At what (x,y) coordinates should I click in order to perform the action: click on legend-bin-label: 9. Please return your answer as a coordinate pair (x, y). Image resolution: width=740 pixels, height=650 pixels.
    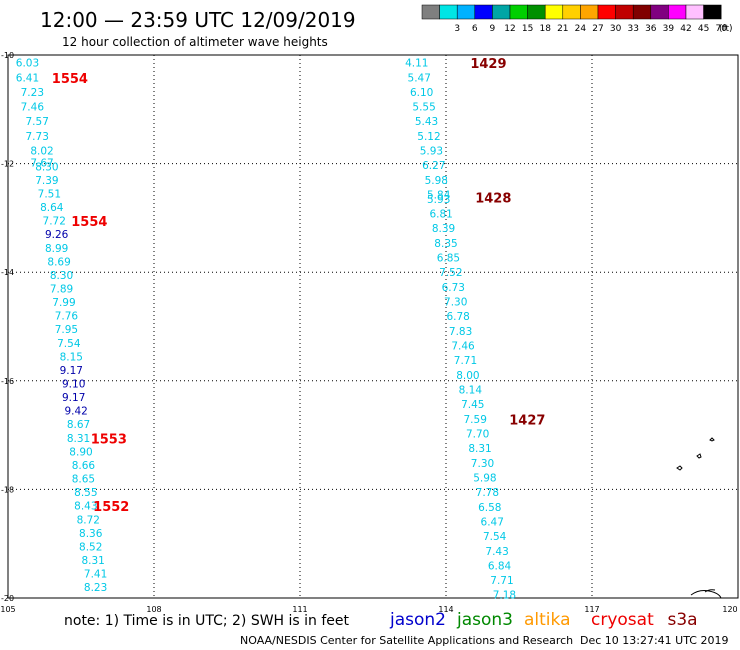
    Looking at the image, I should click on (493, 29).